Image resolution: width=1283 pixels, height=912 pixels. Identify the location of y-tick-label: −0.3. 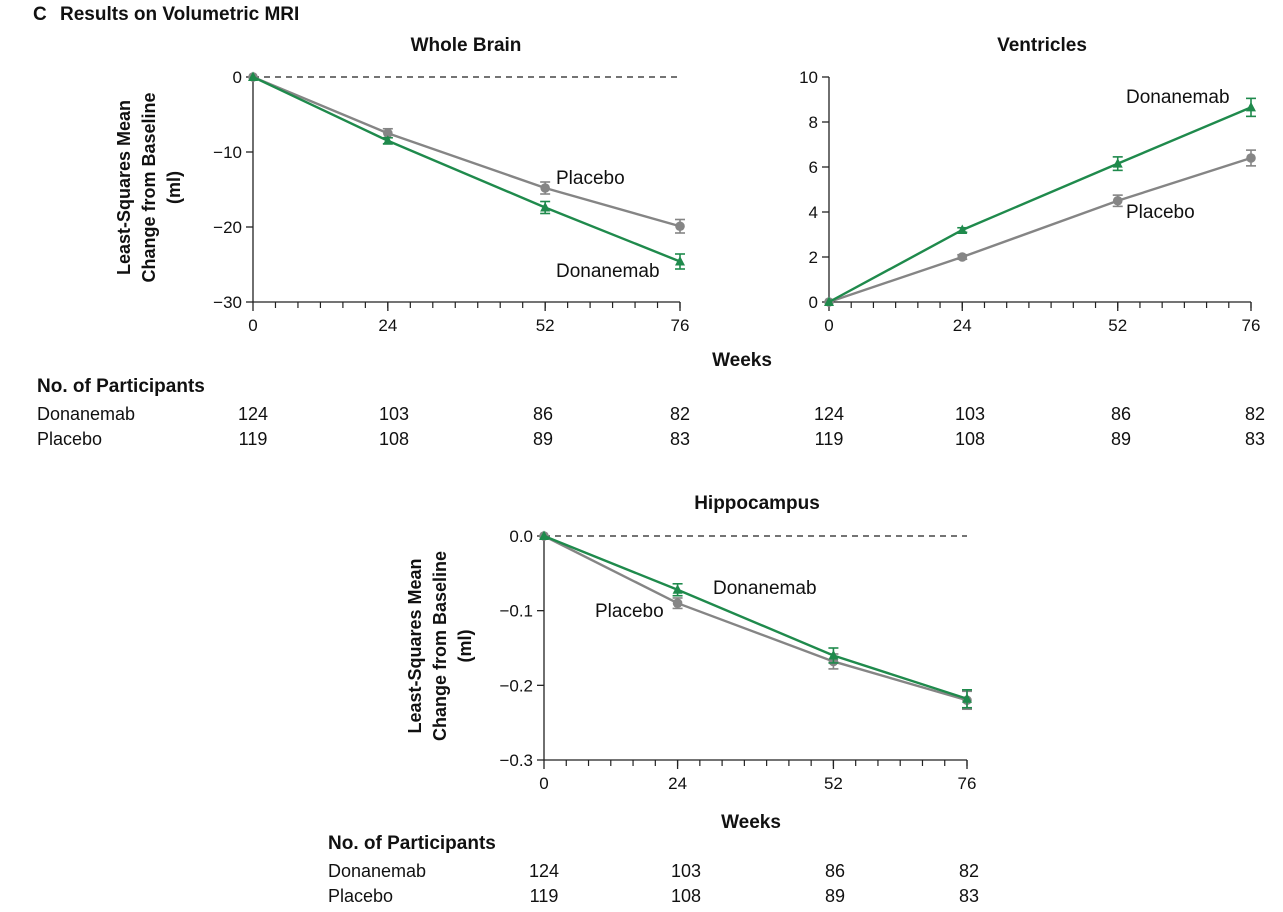
(516, 760).